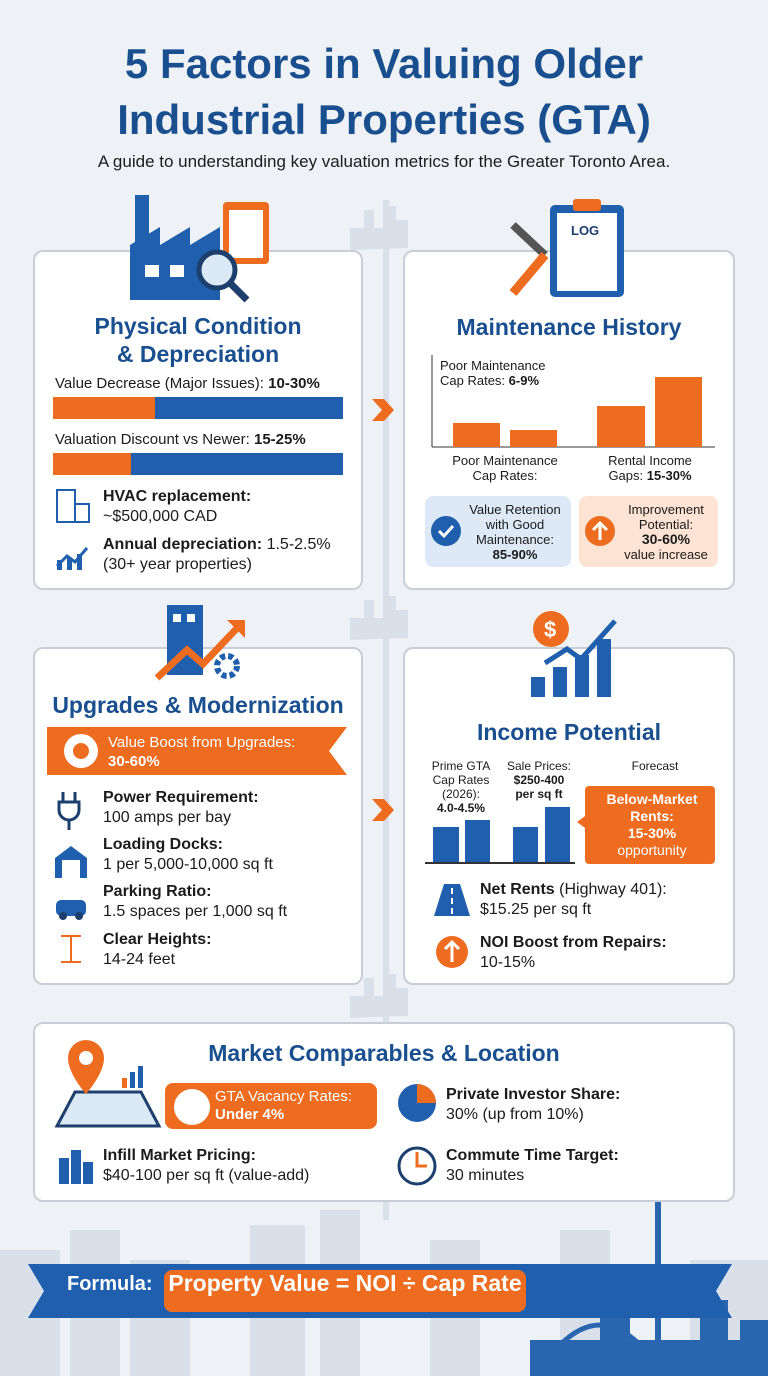 The height and width of the screenshot is (1376, 768). What do you see at coordinates (188, 864) in the screenshot?
I see `item-text: 1 per 5,000-10,000 sq ft` at bounding box center [188, 864].